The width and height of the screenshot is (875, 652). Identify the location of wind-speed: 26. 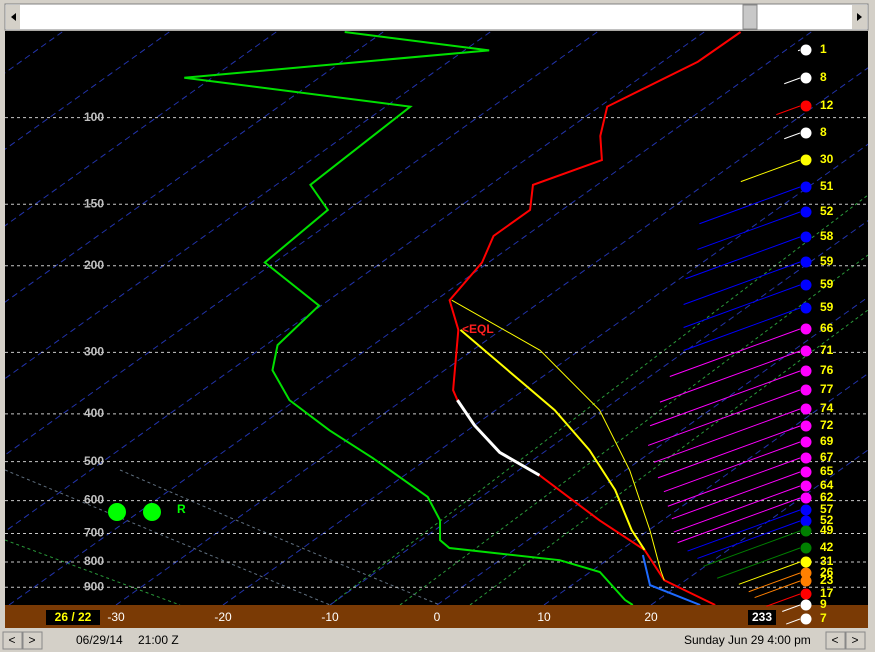
(827, 572).